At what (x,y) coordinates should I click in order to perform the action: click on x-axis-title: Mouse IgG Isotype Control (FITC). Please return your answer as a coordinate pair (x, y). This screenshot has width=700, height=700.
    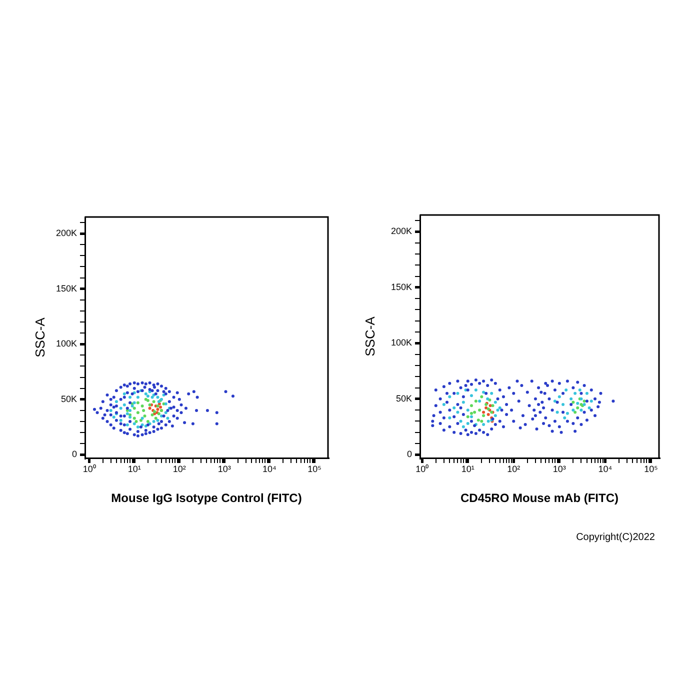
    Looking at the image, I should click on (206, 498).